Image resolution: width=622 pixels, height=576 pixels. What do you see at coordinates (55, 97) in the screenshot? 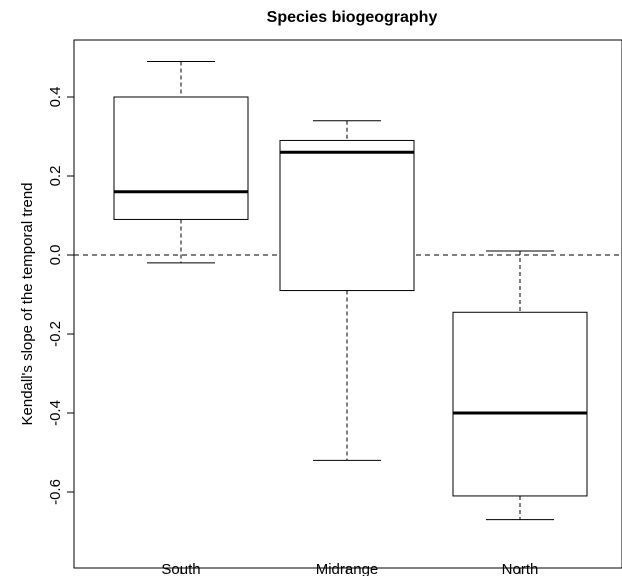
I see `y-tick-label: 0.4` at bounding box center [55, 97].